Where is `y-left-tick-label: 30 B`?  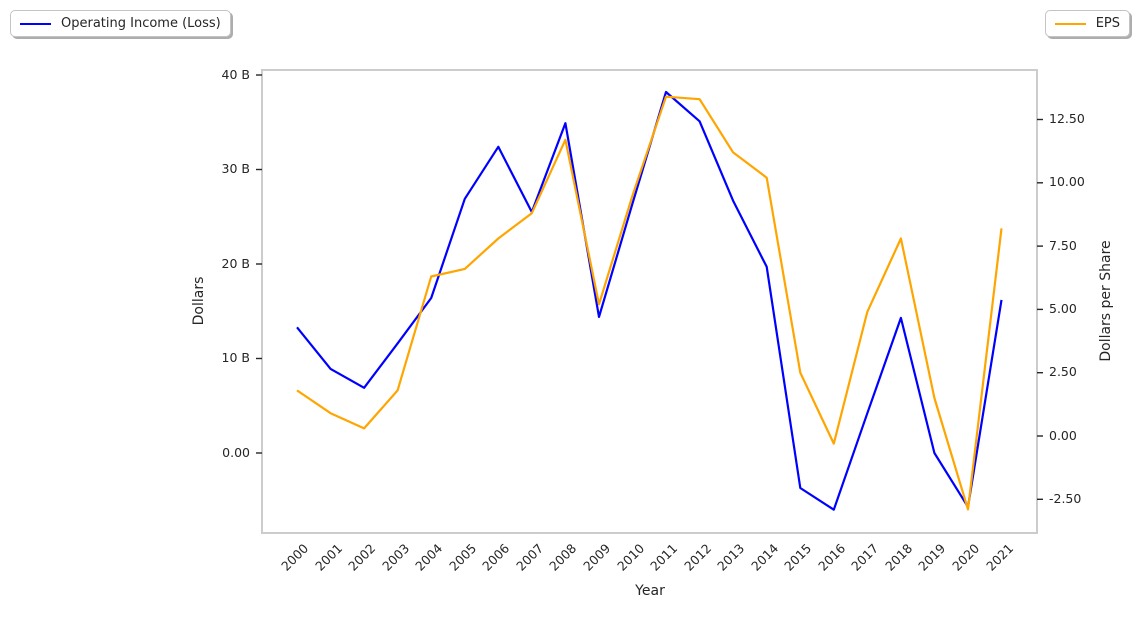 y-left-tick-label: 30 B is located at coordinates (235, 168).